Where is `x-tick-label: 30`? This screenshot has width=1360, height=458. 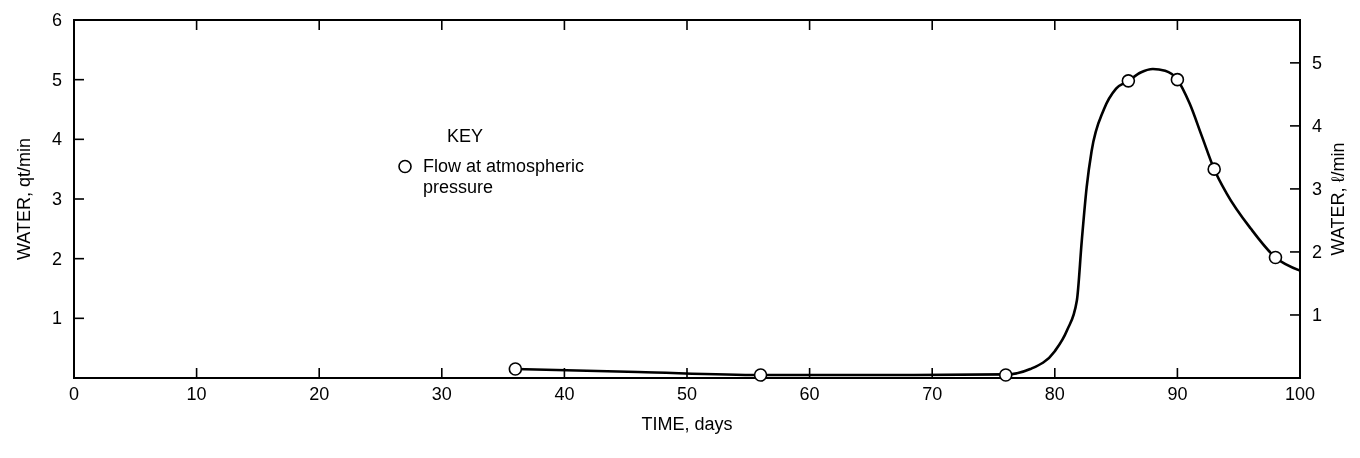 x-tick-label: 30 is located at coordinates (441, 394).